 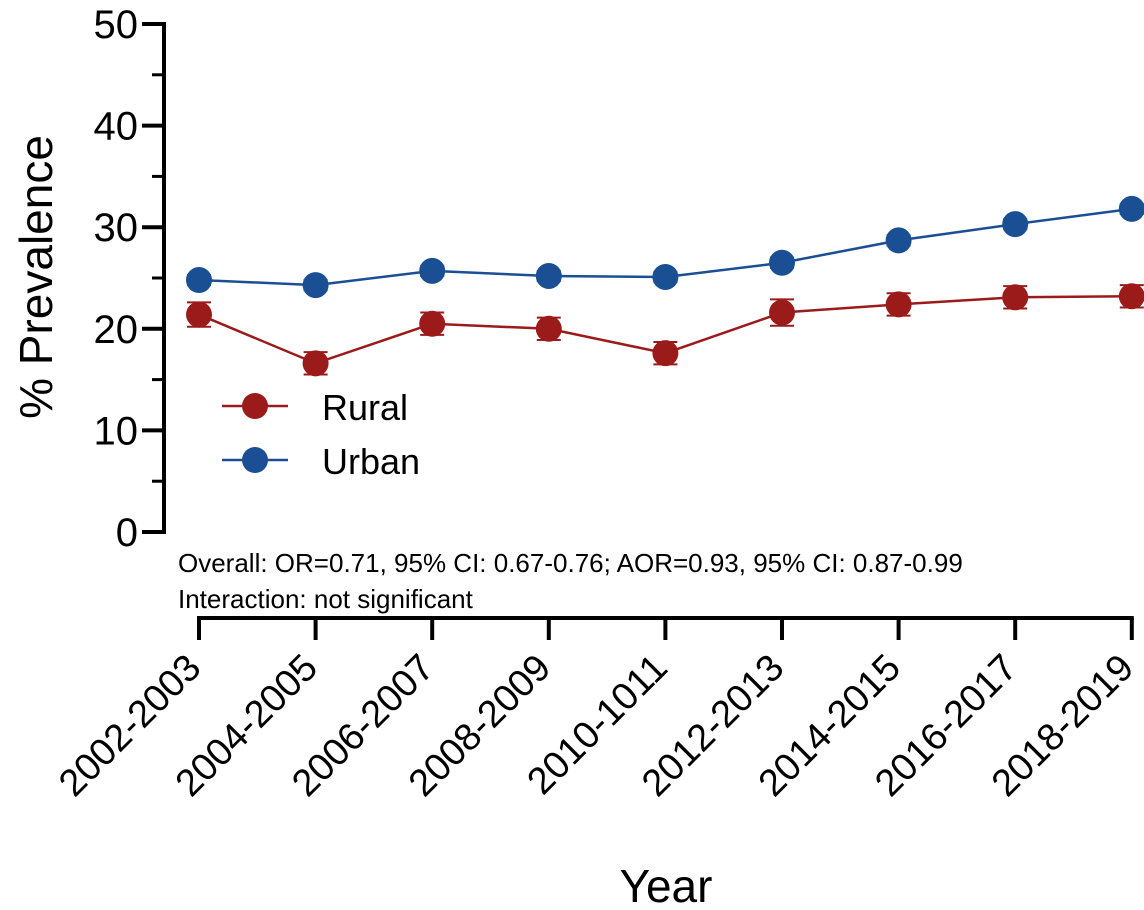 I want to click on y-tick-label: 50, so click(x=116, y=25).